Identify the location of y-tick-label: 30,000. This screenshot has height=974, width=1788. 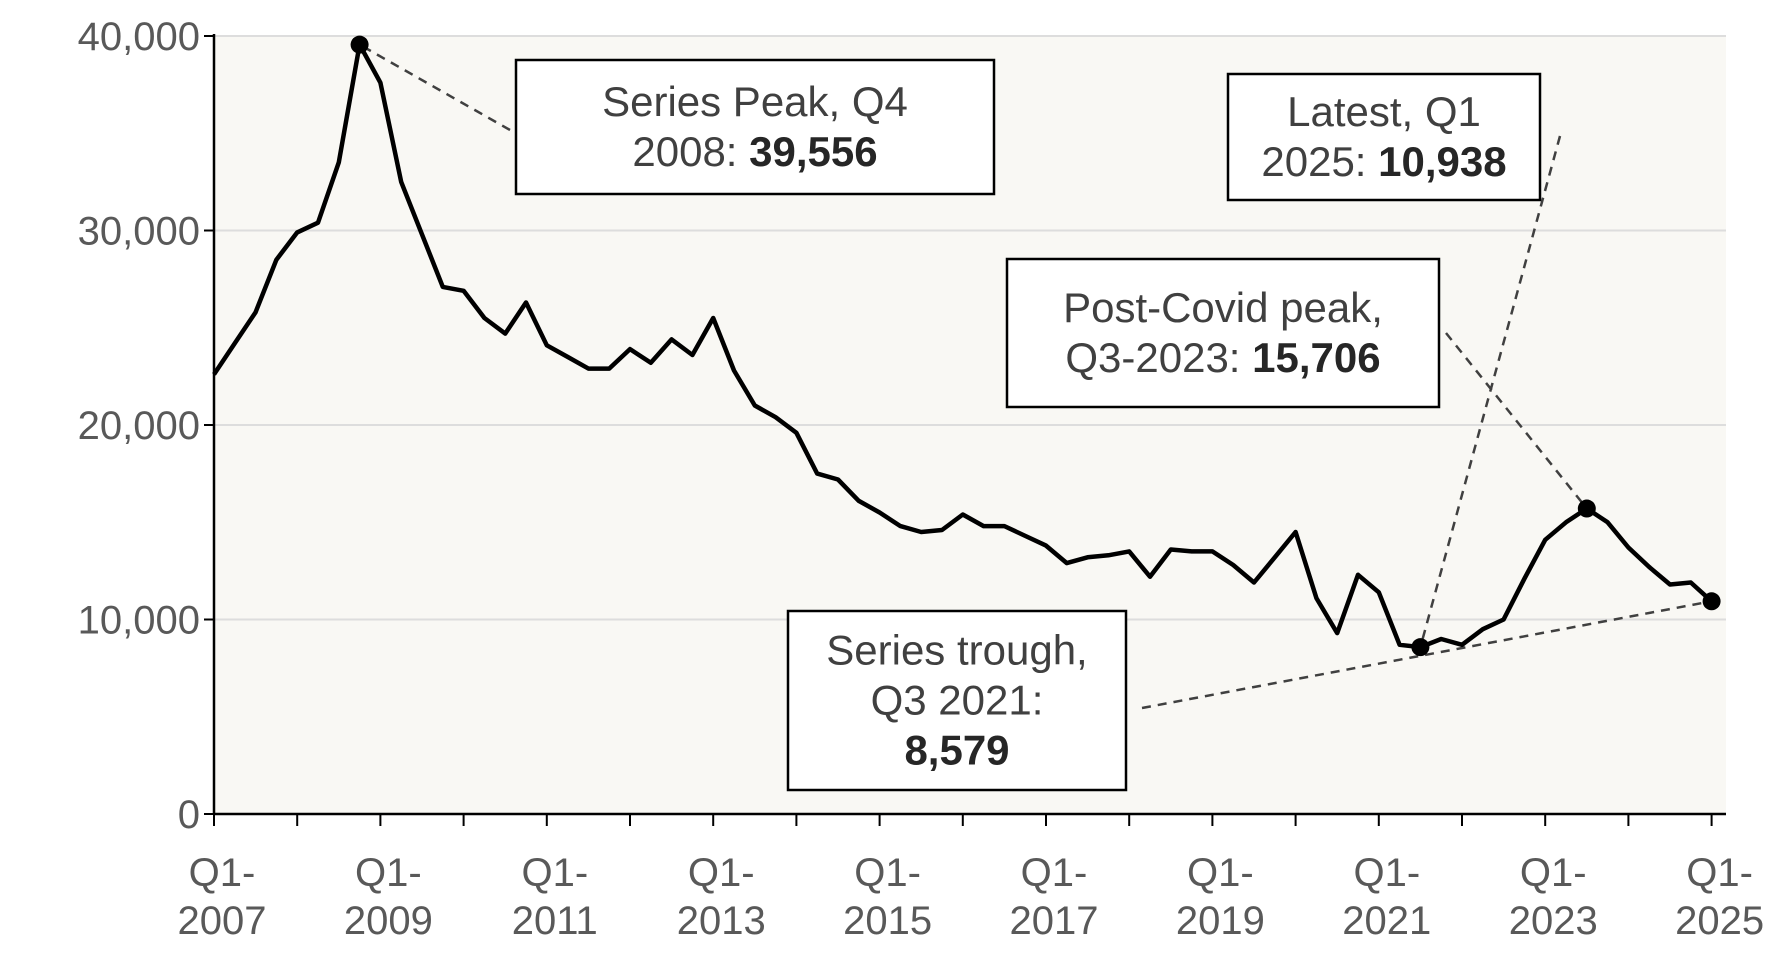
(139, 232).